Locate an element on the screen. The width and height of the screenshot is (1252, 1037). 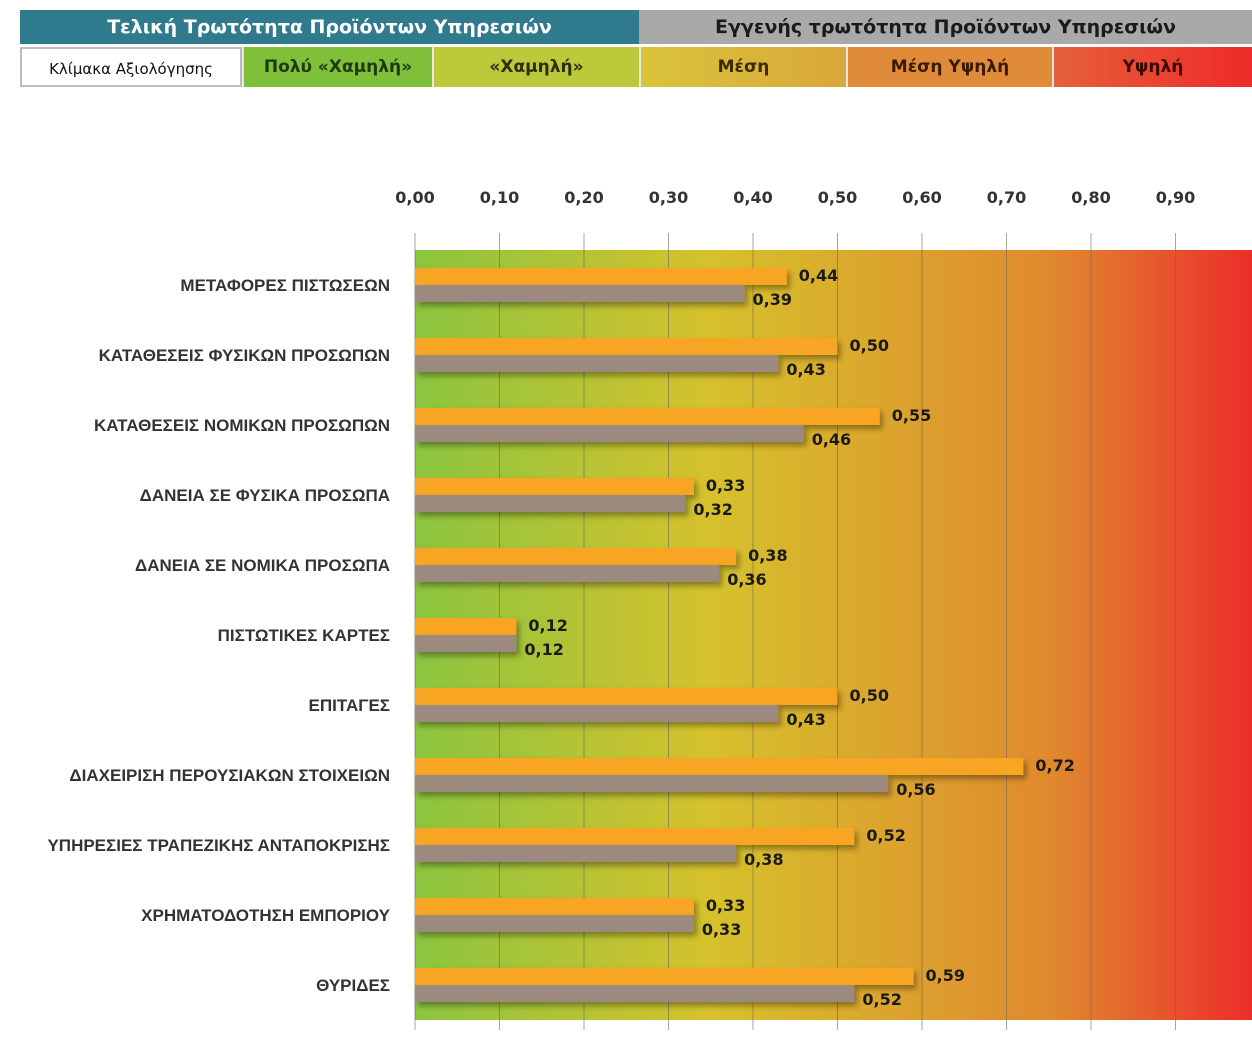
scale-level-high: Υψηλή is located at coordinates (1152, 67).